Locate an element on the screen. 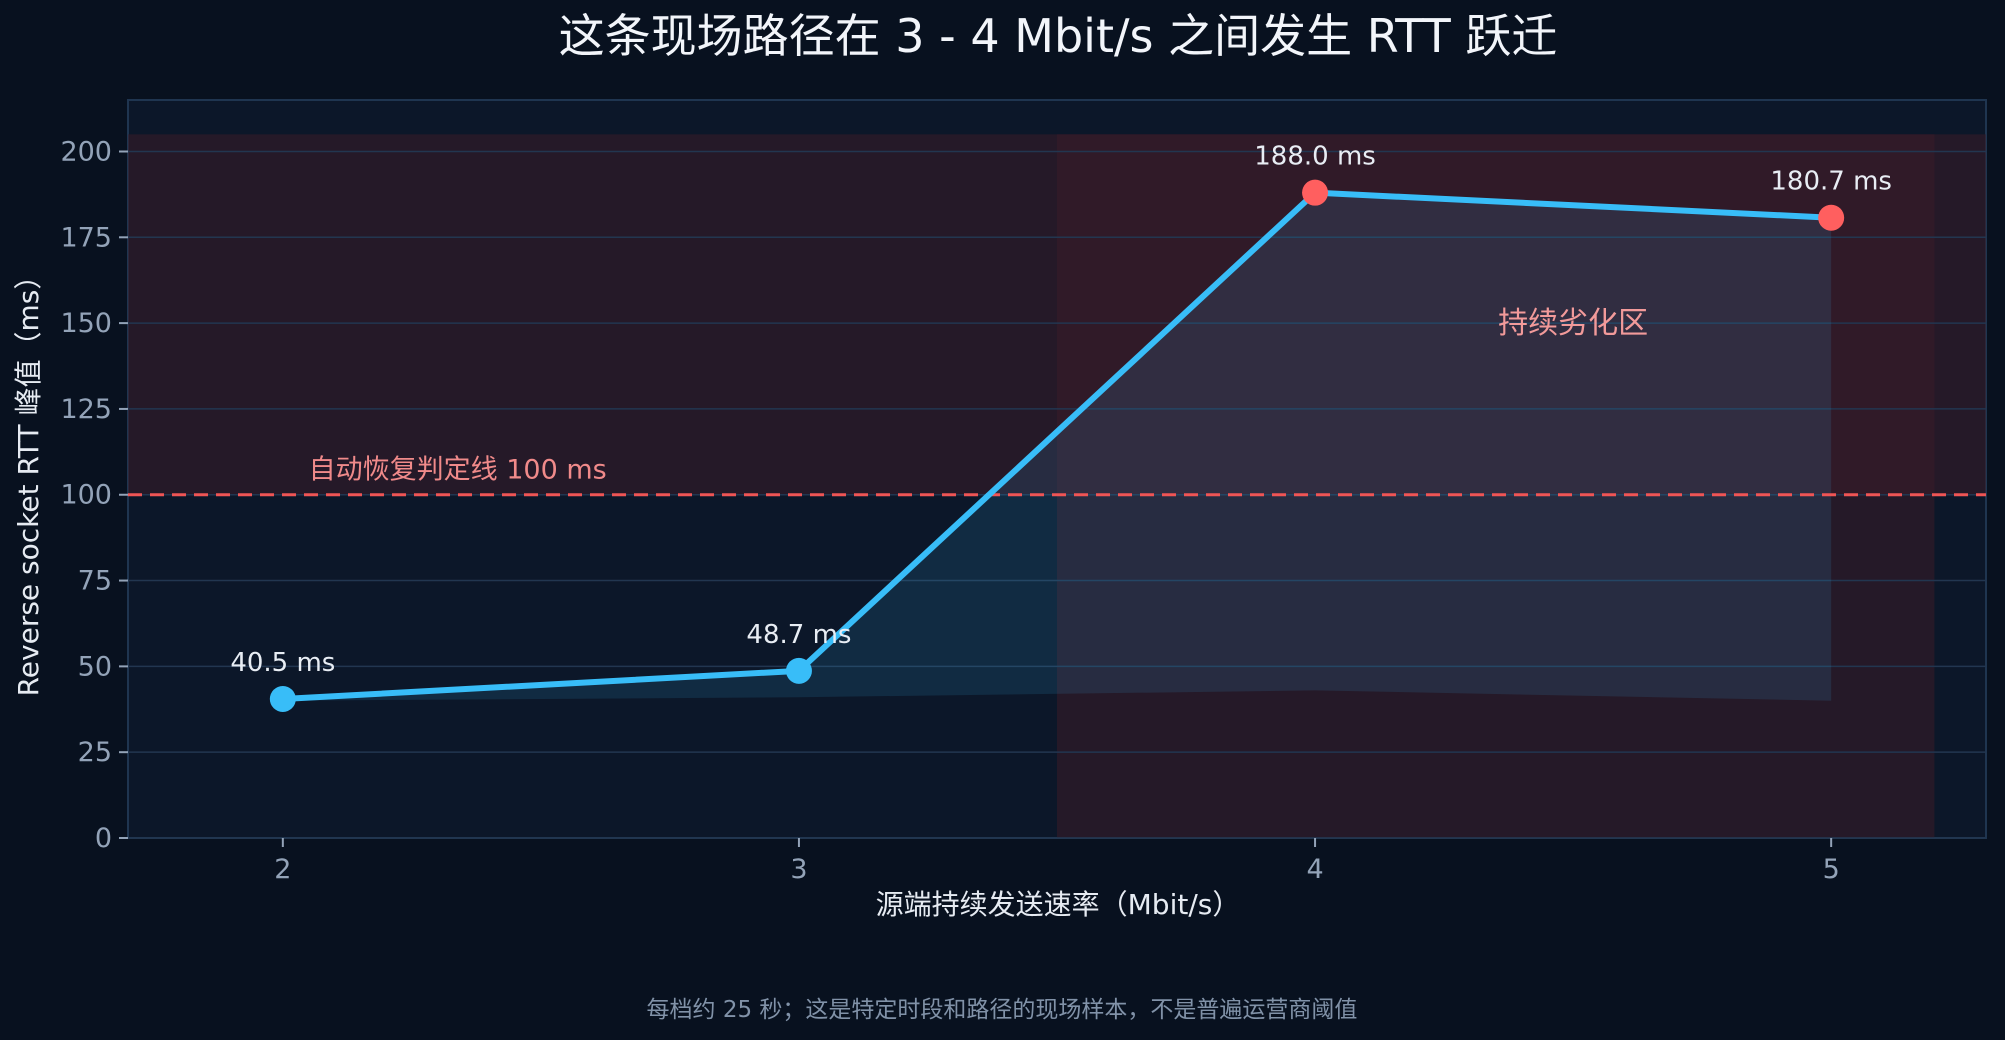 Image resolution: width=2005 pixels, height=1040 pixels. y-tick-label: 100 is located at coordinates (86, 495).